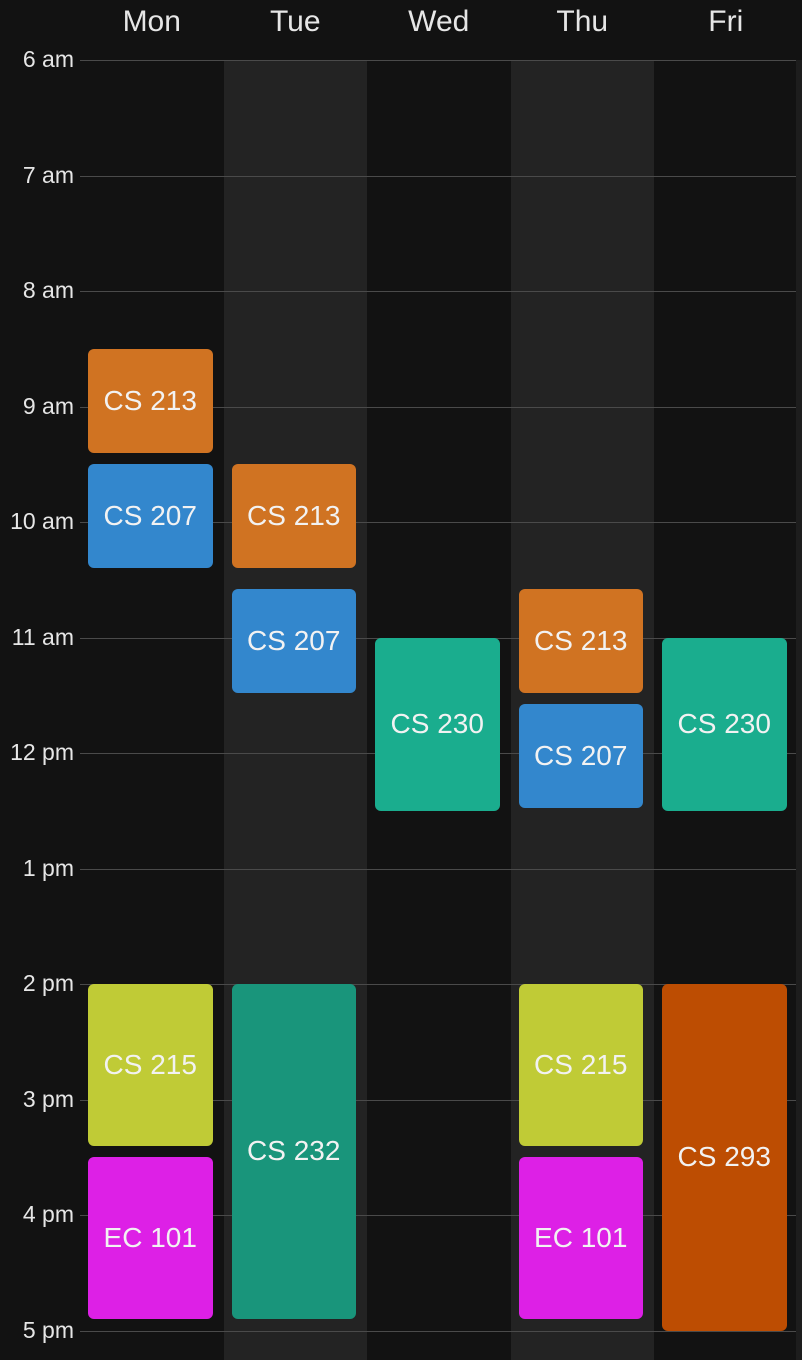 The height and width of the screenshot is (1360, 802). What do you see at coordinates (48, 983) in the screenshot?
I see `time-label: 2 pm` at bounding box center [48, 983].